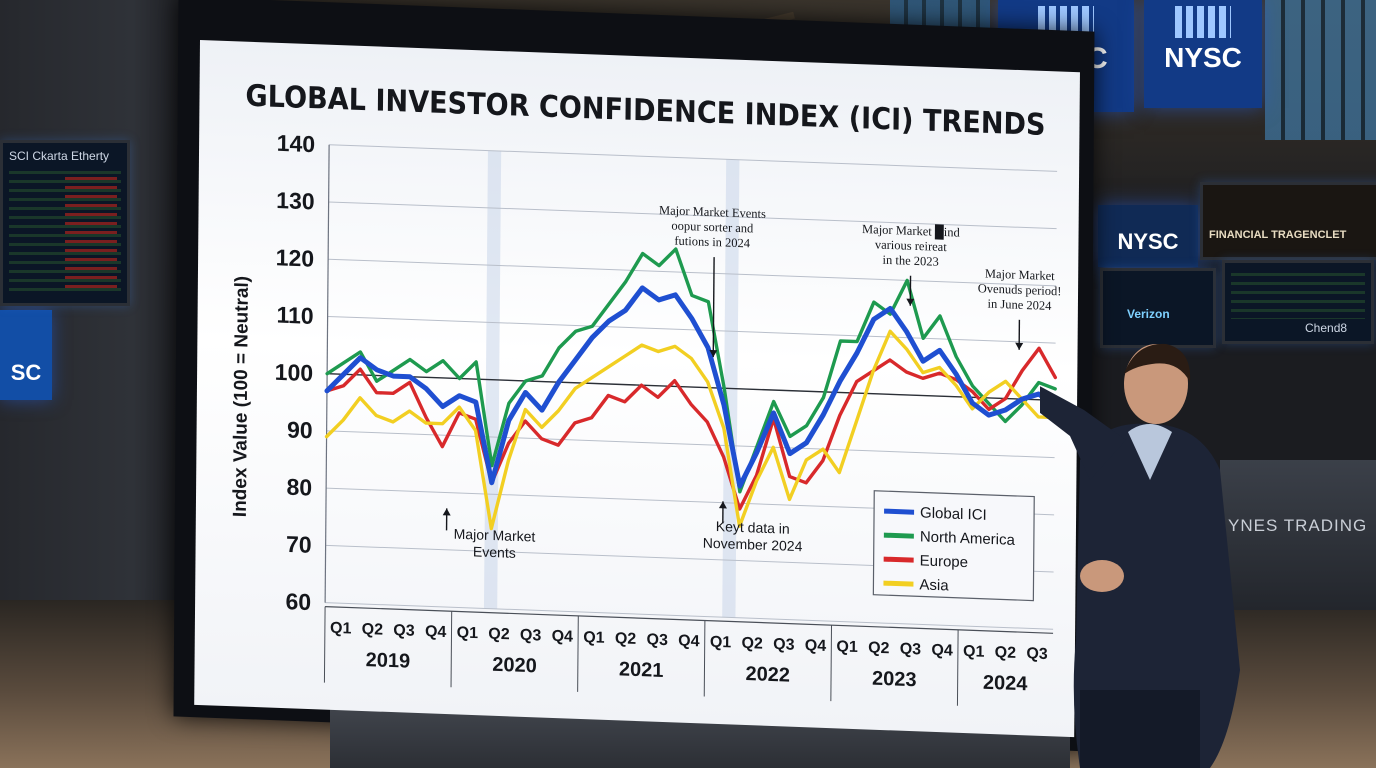 Image resolution: width=1376 pixels, height=768 pixels. What do you see at coordinates (1320, 70) in the screenshot?
I see `window-panel-right` at bounding box center [1320, 70].